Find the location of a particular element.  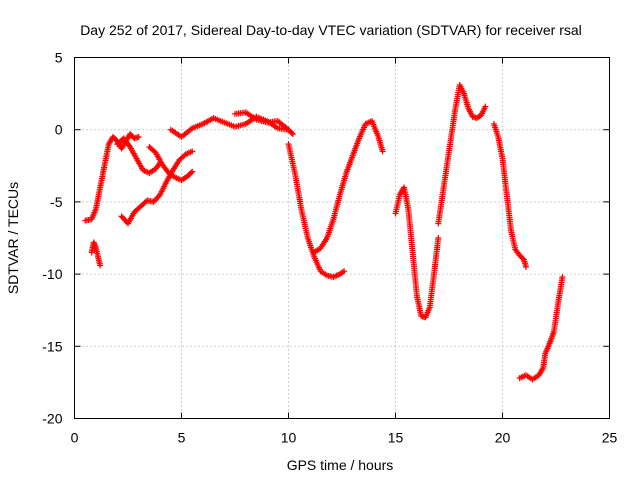

y-tick-label: 5 is located at coordinates (59, 58).